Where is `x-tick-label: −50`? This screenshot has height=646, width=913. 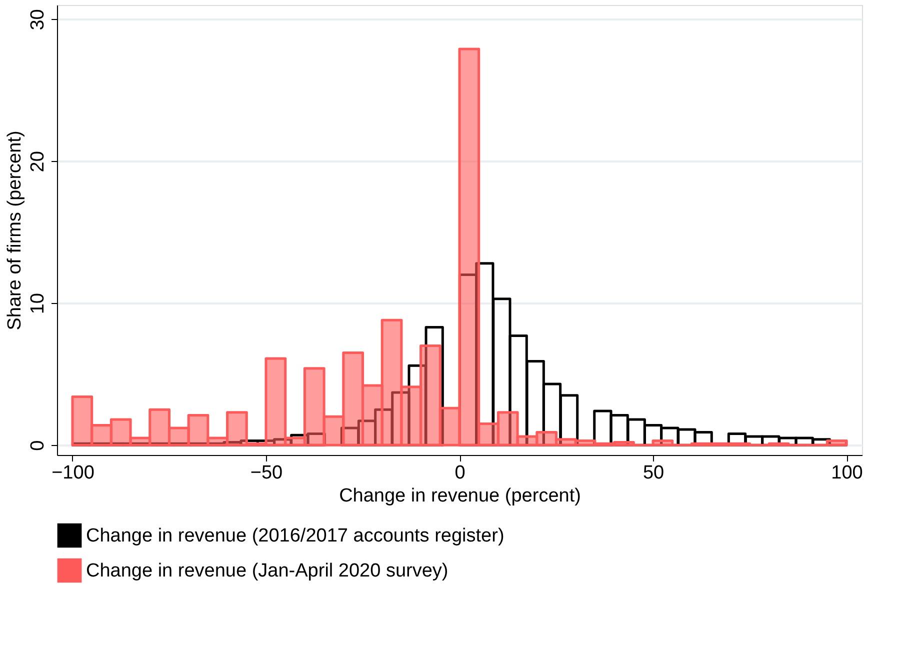 x-tick-label: −50 is located at coordinates (266, 473).